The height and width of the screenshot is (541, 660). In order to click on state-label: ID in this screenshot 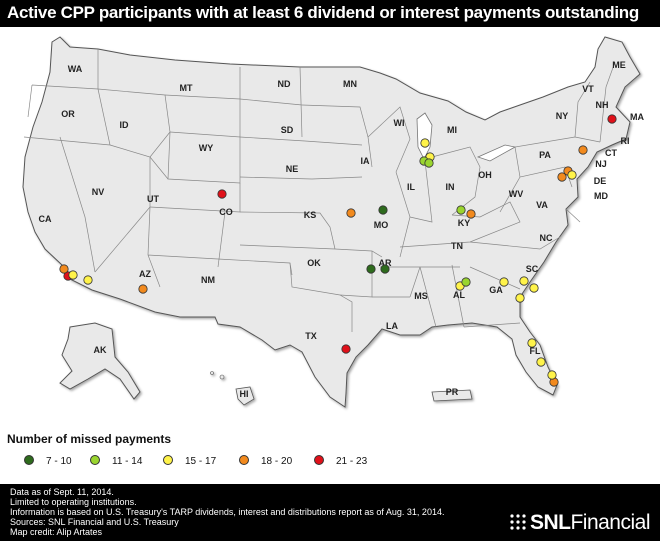, I will do `click(125, 125)`.